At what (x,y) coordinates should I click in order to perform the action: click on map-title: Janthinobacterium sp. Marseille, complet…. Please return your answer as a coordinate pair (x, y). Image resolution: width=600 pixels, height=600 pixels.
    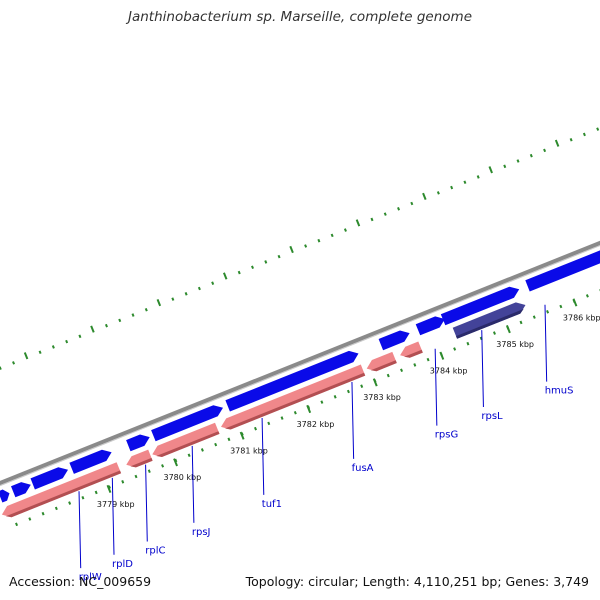
    Looking at the image, I should click on (300, 17).